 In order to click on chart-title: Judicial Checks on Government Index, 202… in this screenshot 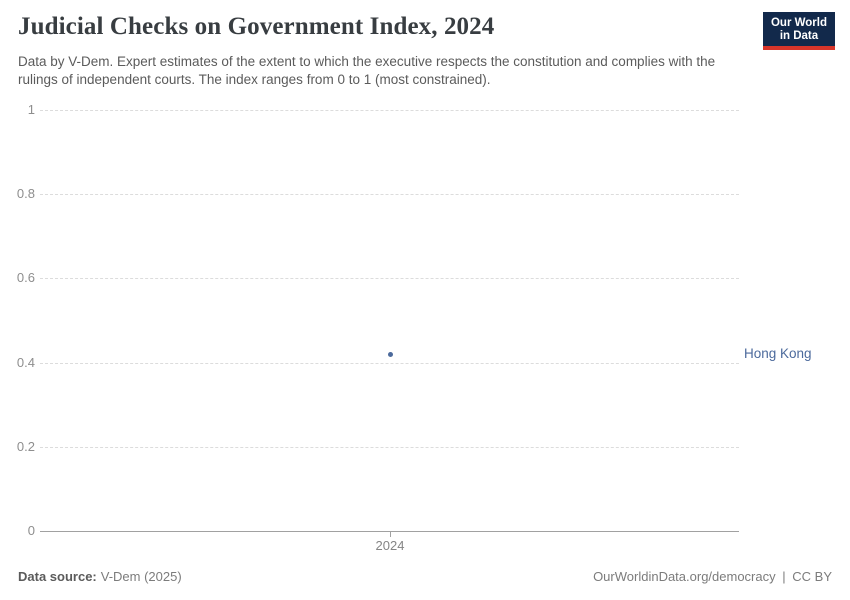, I will do `click(256, 26)`.